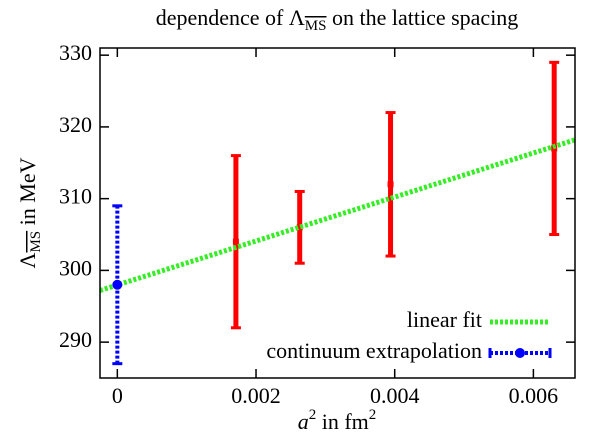 Image resolution: width=603 pixels, height=441 pixels. I want to click on y-tick-label: 290, so click(75, 339).